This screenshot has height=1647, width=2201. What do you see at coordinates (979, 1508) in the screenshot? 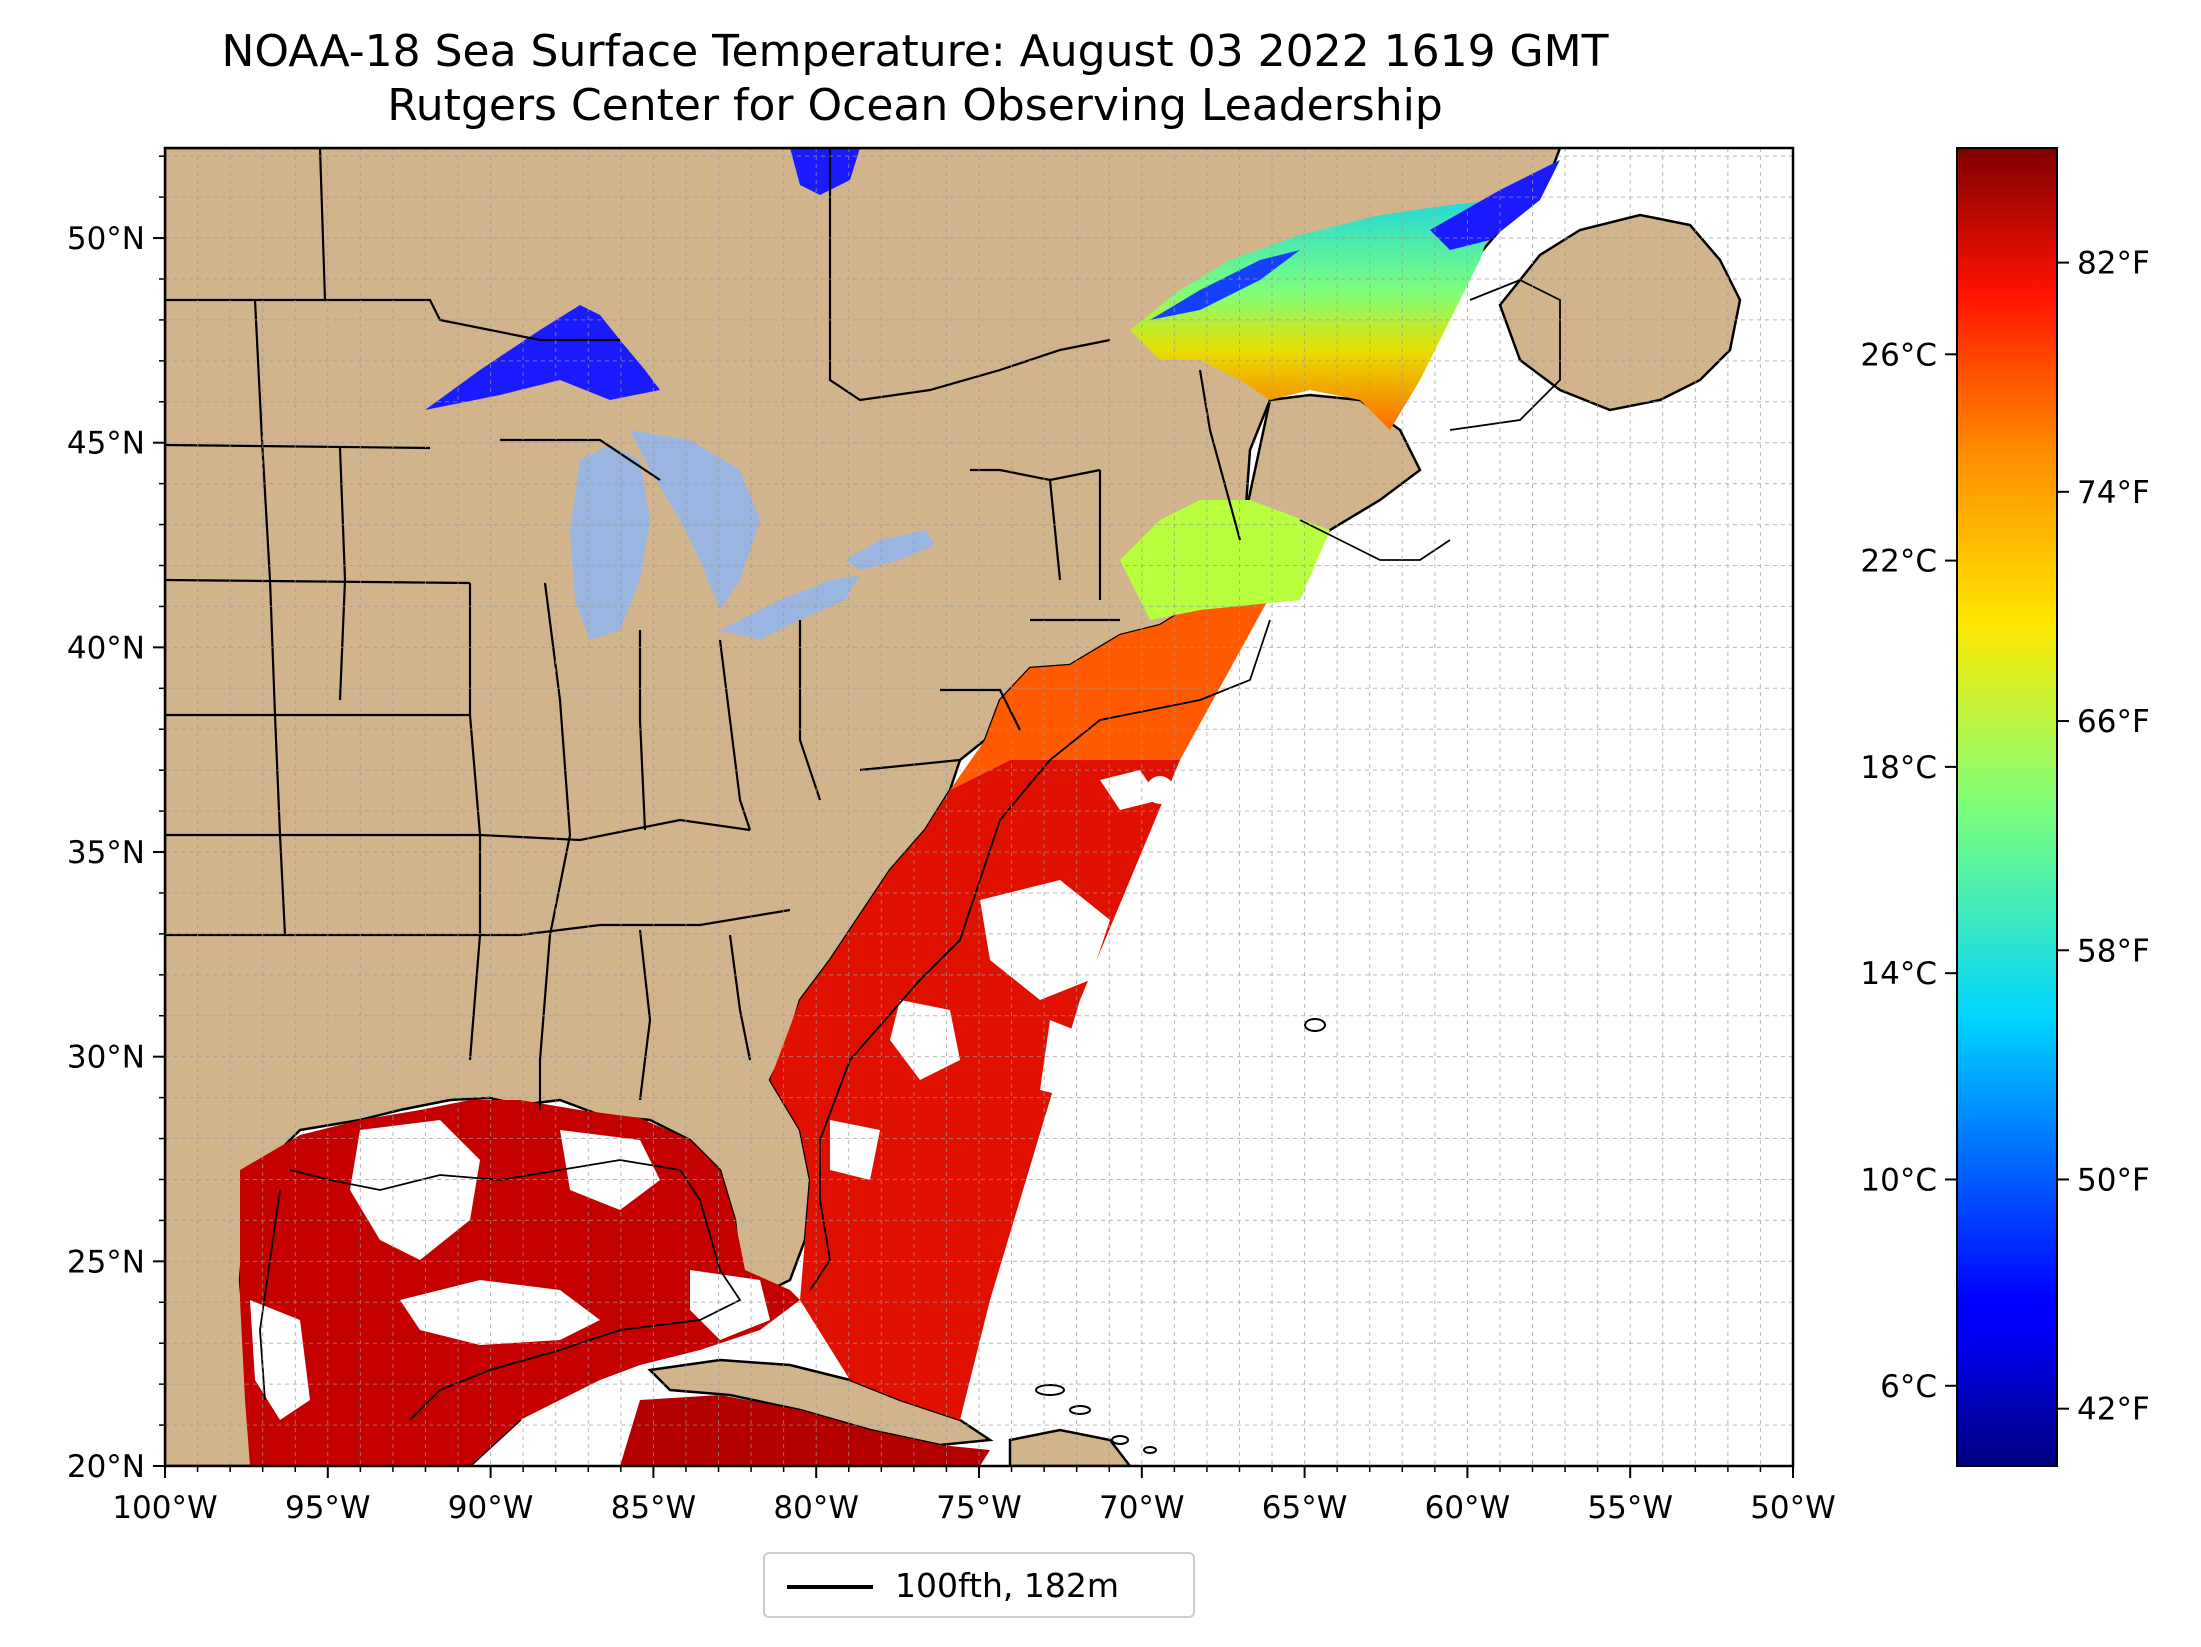
I see `x-tick-label: 75°W` at bounding box center [979, 1508].